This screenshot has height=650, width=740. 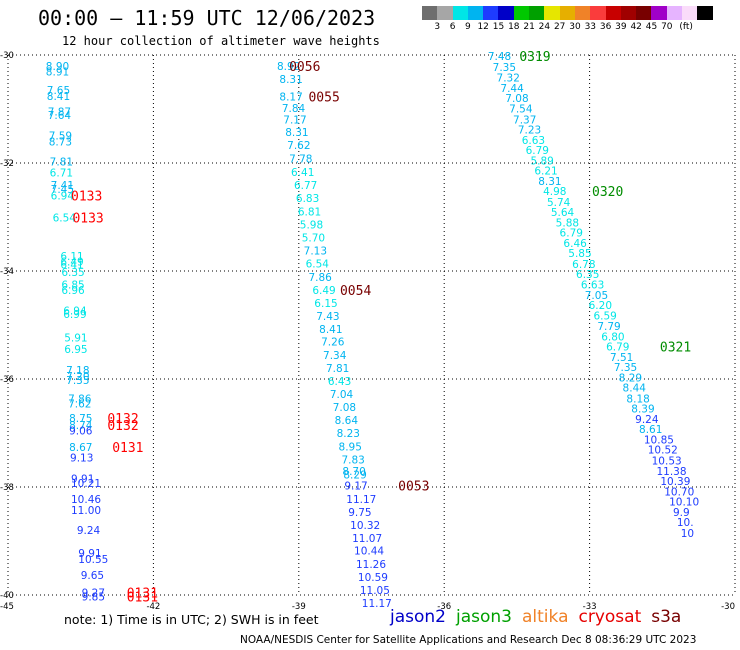 What do you see at coordinates (7, 272) in the screenshot?
I see `latitude-tick-label: -34` at bounding box center [7, 272].